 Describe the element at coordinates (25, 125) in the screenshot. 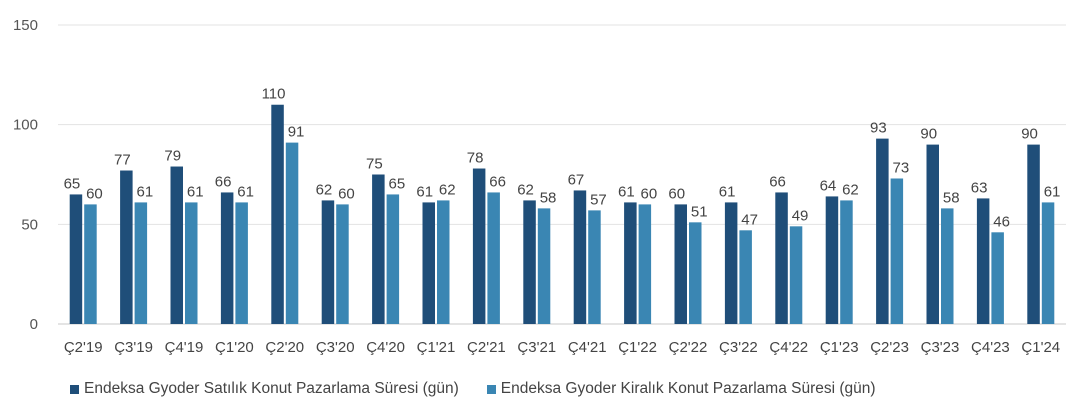

I see `y-tick-label: 100` at that location.